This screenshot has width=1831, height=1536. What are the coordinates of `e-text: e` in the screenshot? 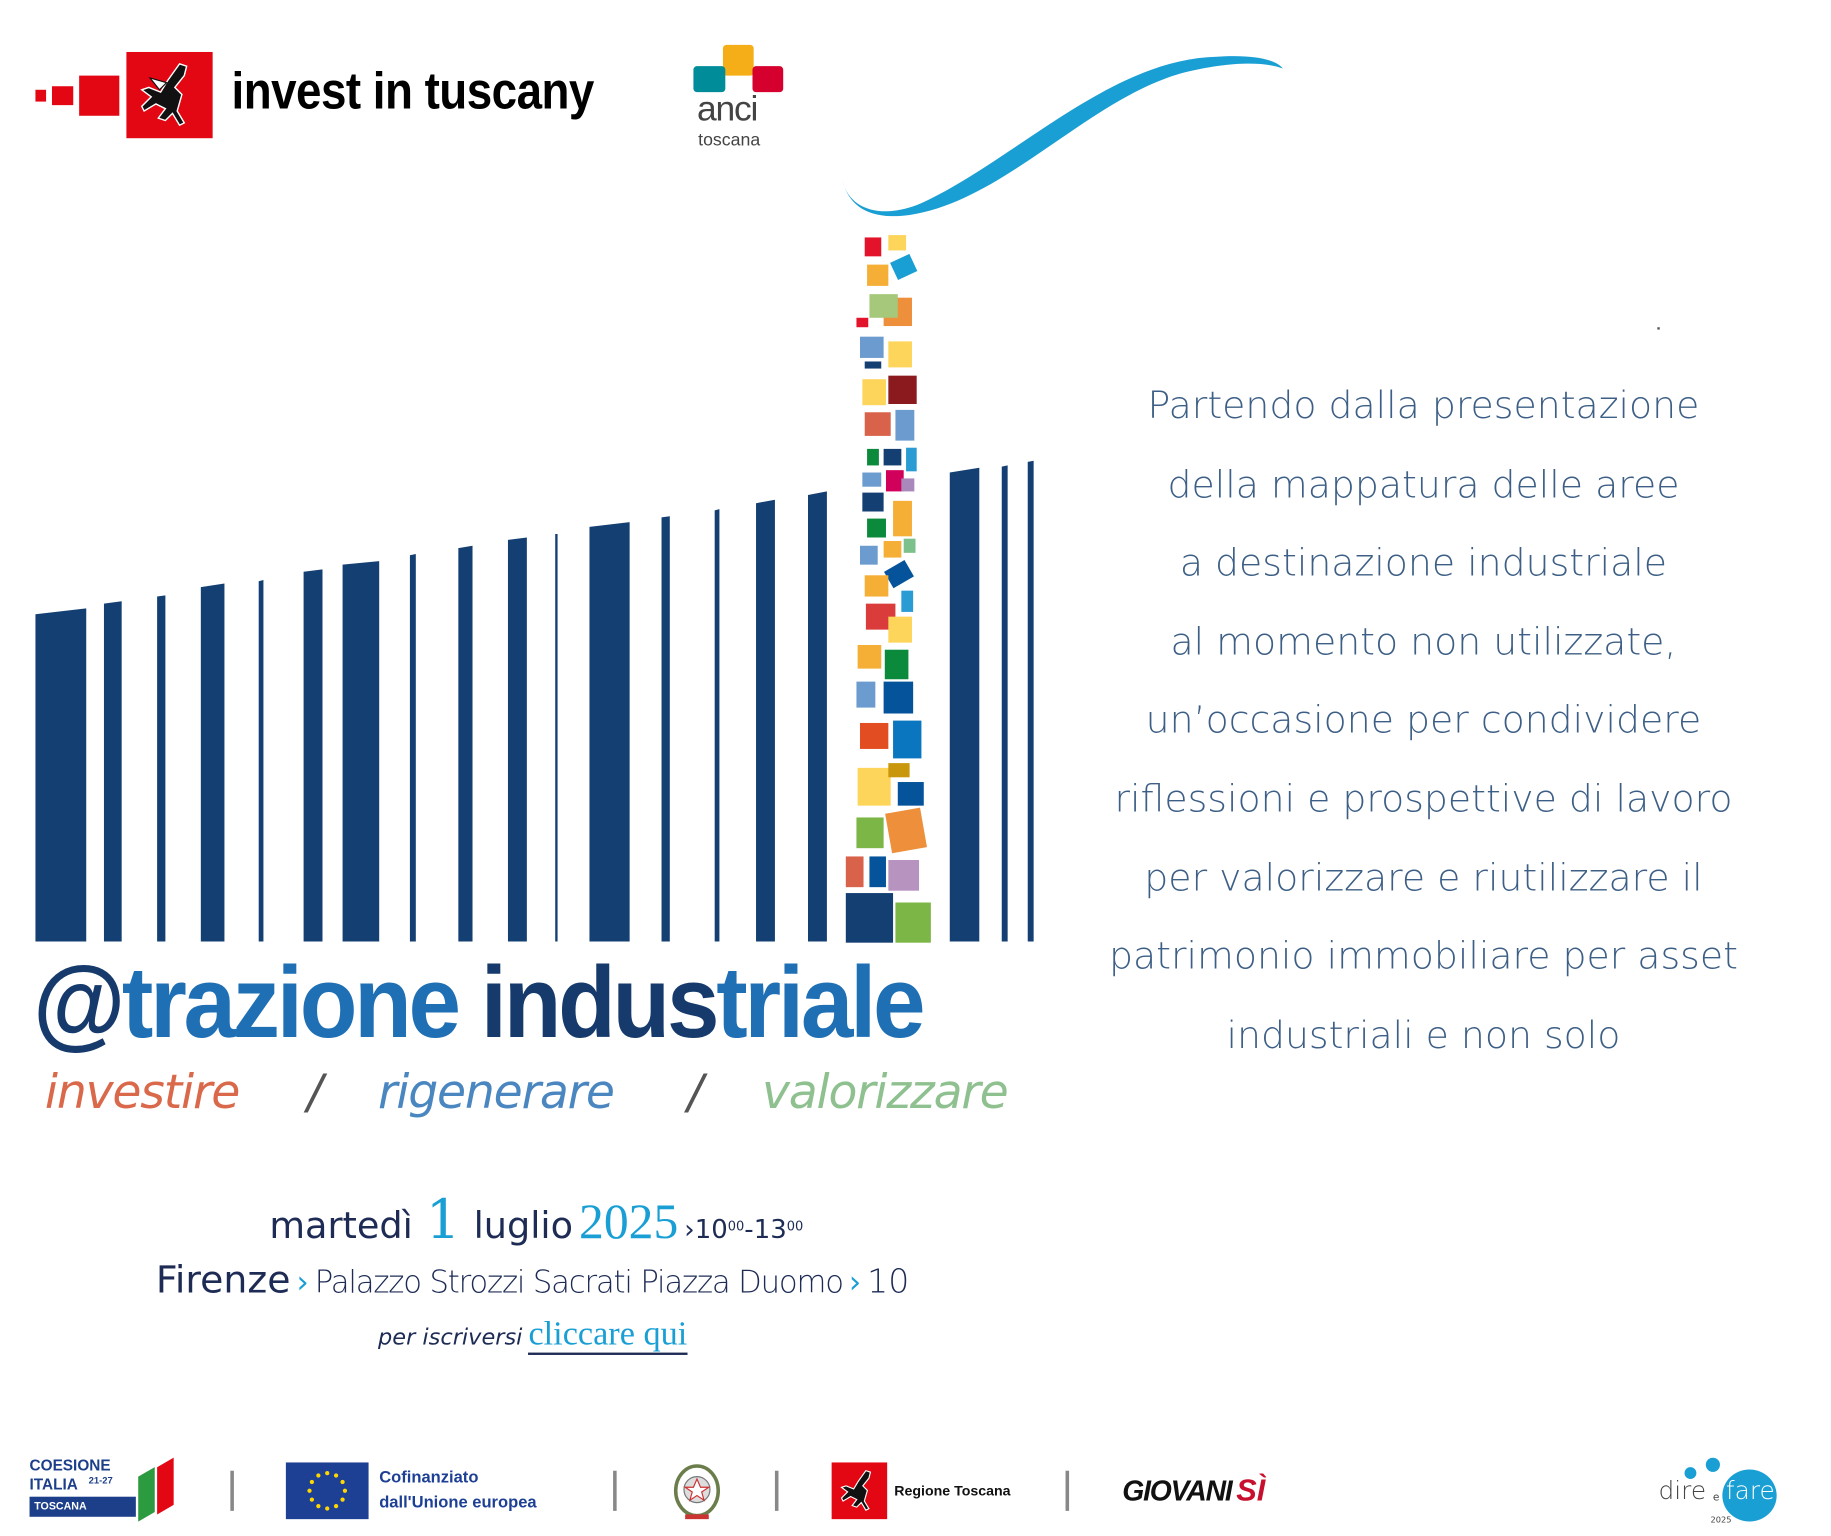 It's located at (1716, 1497).